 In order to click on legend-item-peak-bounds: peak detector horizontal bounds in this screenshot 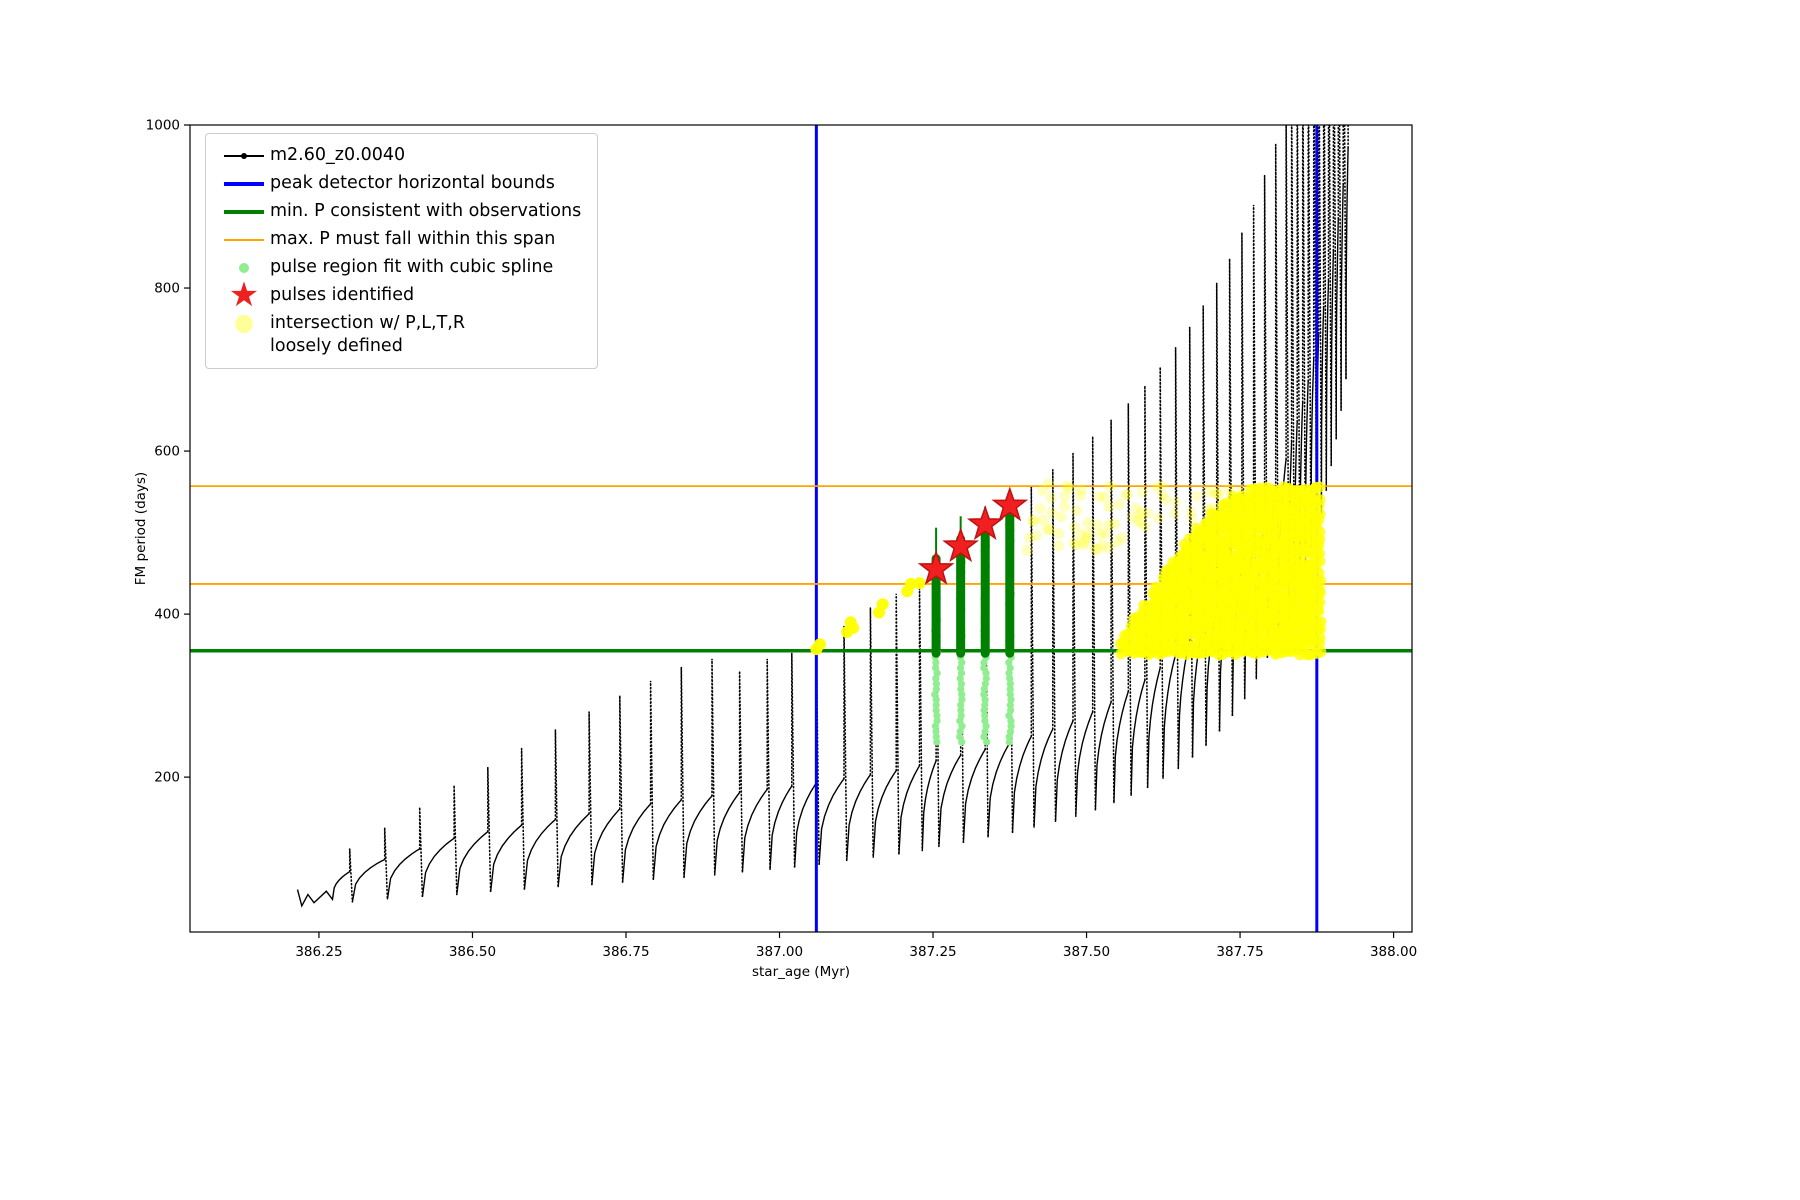, I will do `click(399, 183)`.